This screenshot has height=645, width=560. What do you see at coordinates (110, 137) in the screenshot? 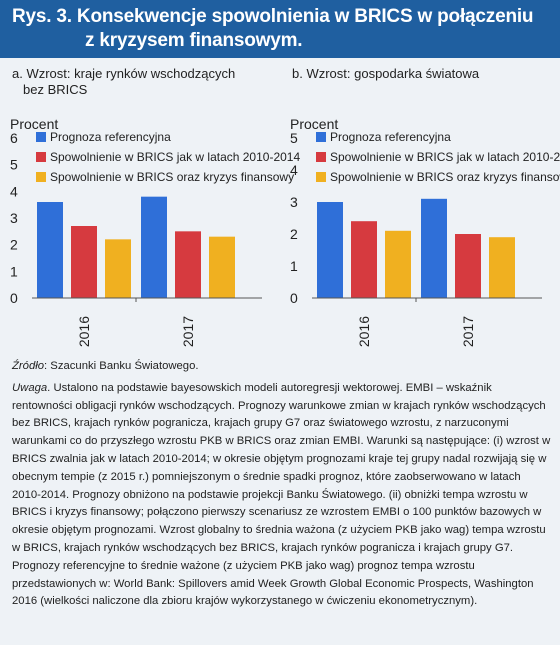
I see `chart-a-legend-label-0: Prognoza referencyjna` at bounding box center [110, 137].